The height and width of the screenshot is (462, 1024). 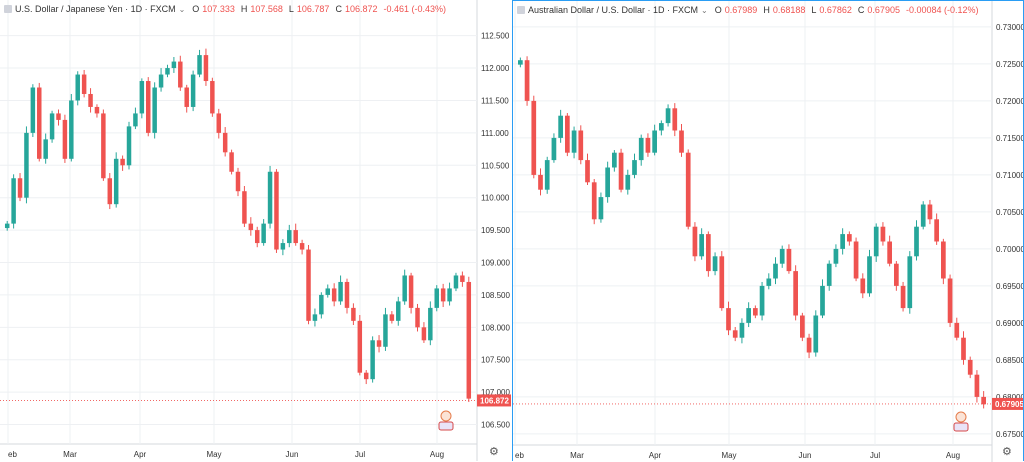 What do you see at coordinates (218, 9) in the screenshot?
I see `open-value: 107.333` at bounding box center [218, 9].